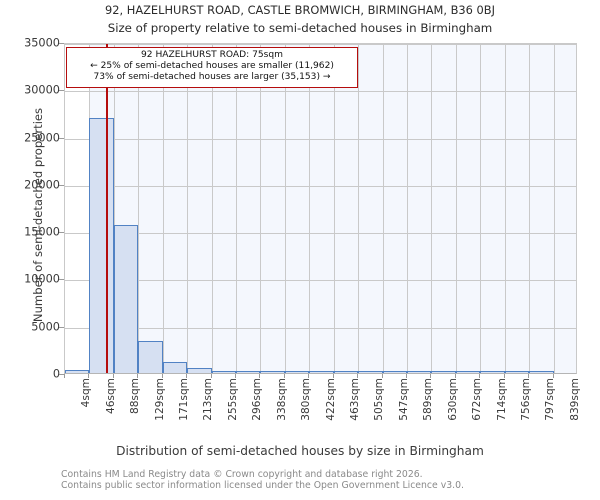  What do you see at coordinates (501, 399) in the screenshot?
I see `x-axis-tick-label: 714sqm` at bounding box center [501, 399].